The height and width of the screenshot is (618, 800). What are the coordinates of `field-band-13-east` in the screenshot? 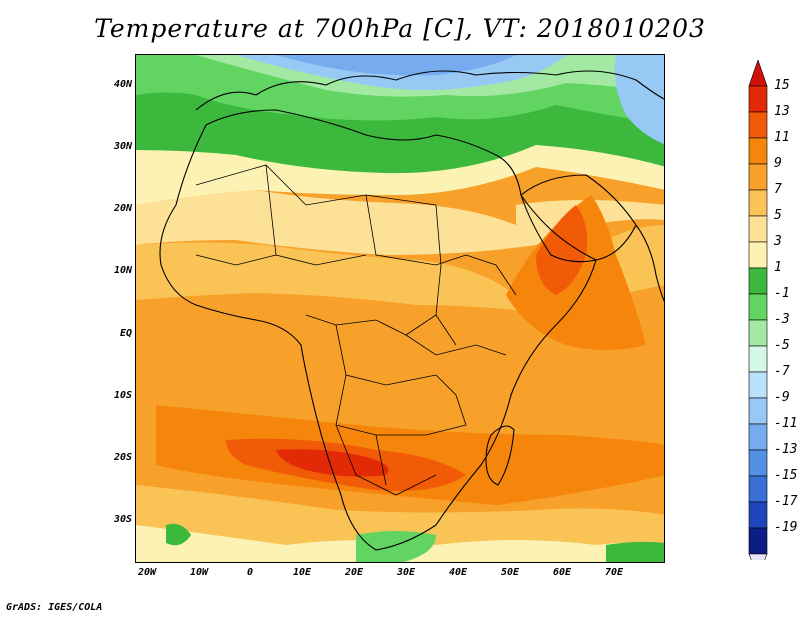 It's located at (562, 250).